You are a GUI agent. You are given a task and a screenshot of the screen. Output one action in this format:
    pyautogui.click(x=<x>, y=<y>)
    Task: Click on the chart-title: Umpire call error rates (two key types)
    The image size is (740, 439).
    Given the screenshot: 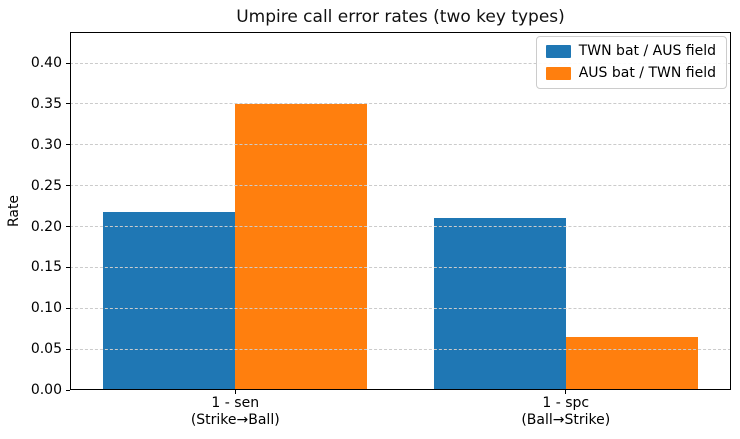 What is the action you would take?
    pyautogui.click(x=400, y=17)
    